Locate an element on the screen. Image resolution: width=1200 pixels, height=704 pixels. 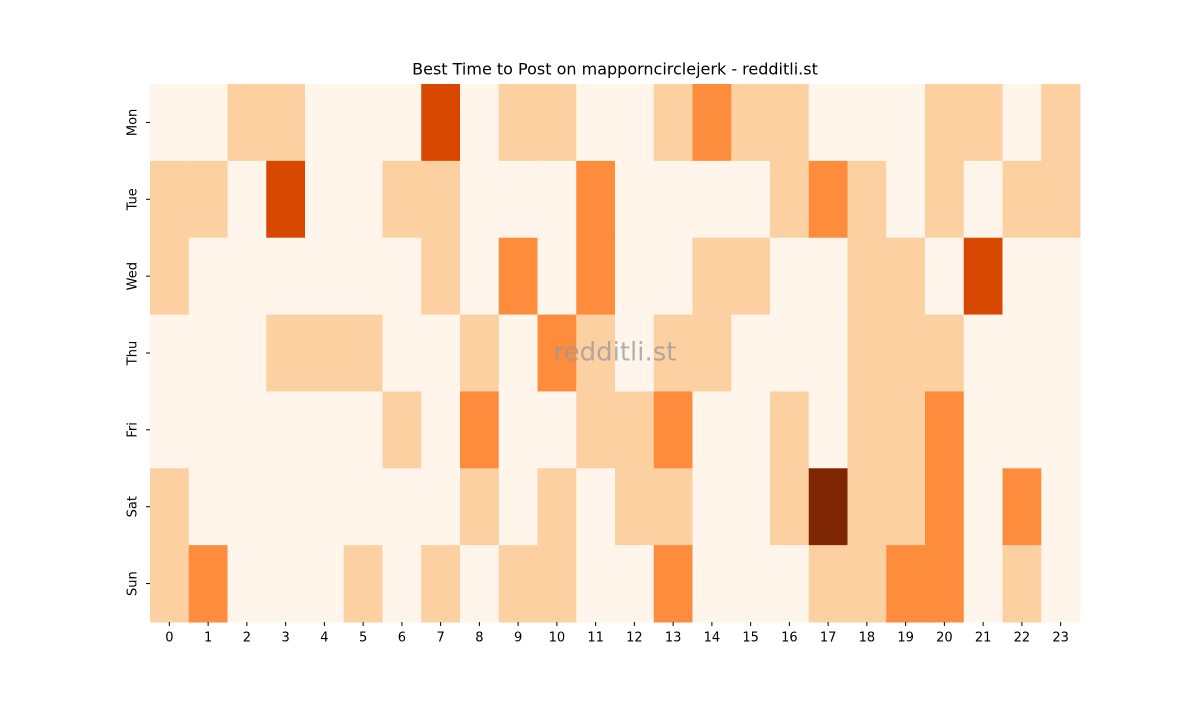
x-tick-label: 7 is located at coordinates (440, 638).